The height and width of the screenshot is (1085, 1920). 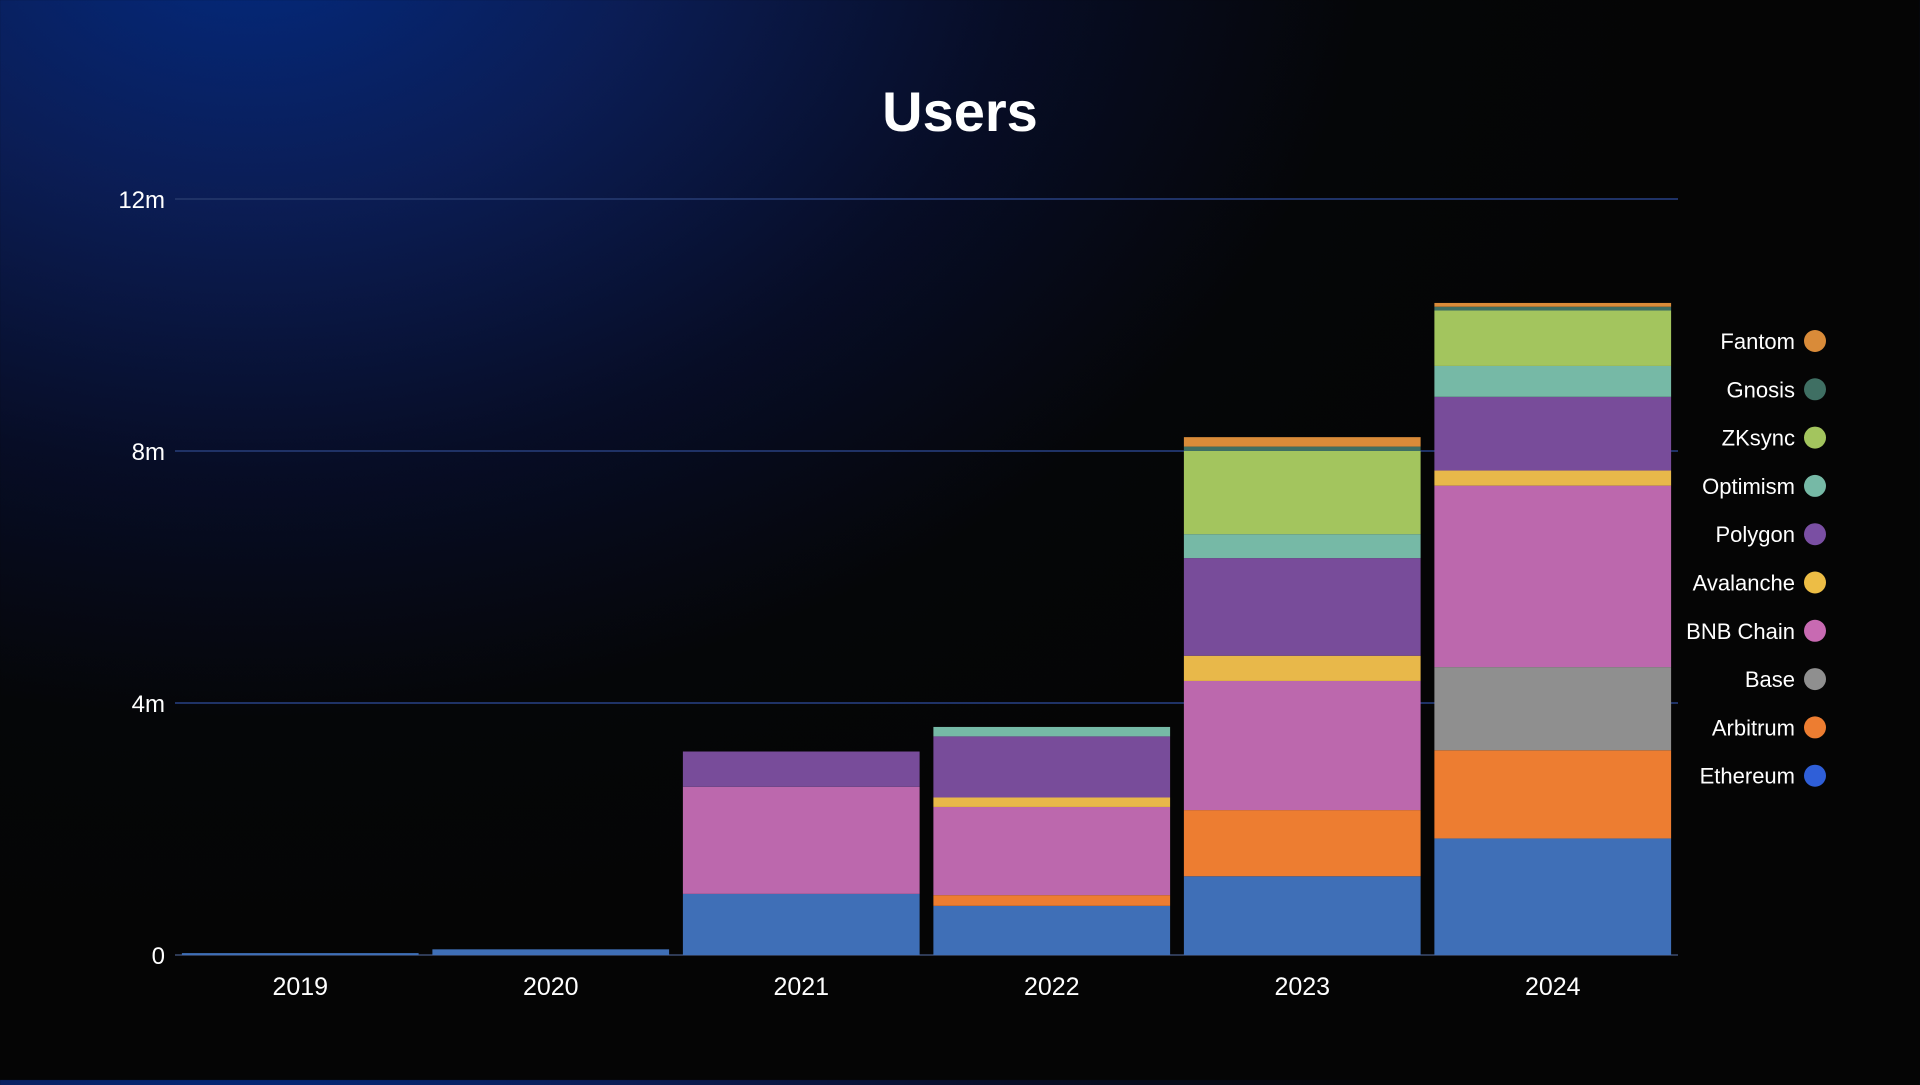 I want to click on y-tick-label: 4m, so click(x=148, y=704).